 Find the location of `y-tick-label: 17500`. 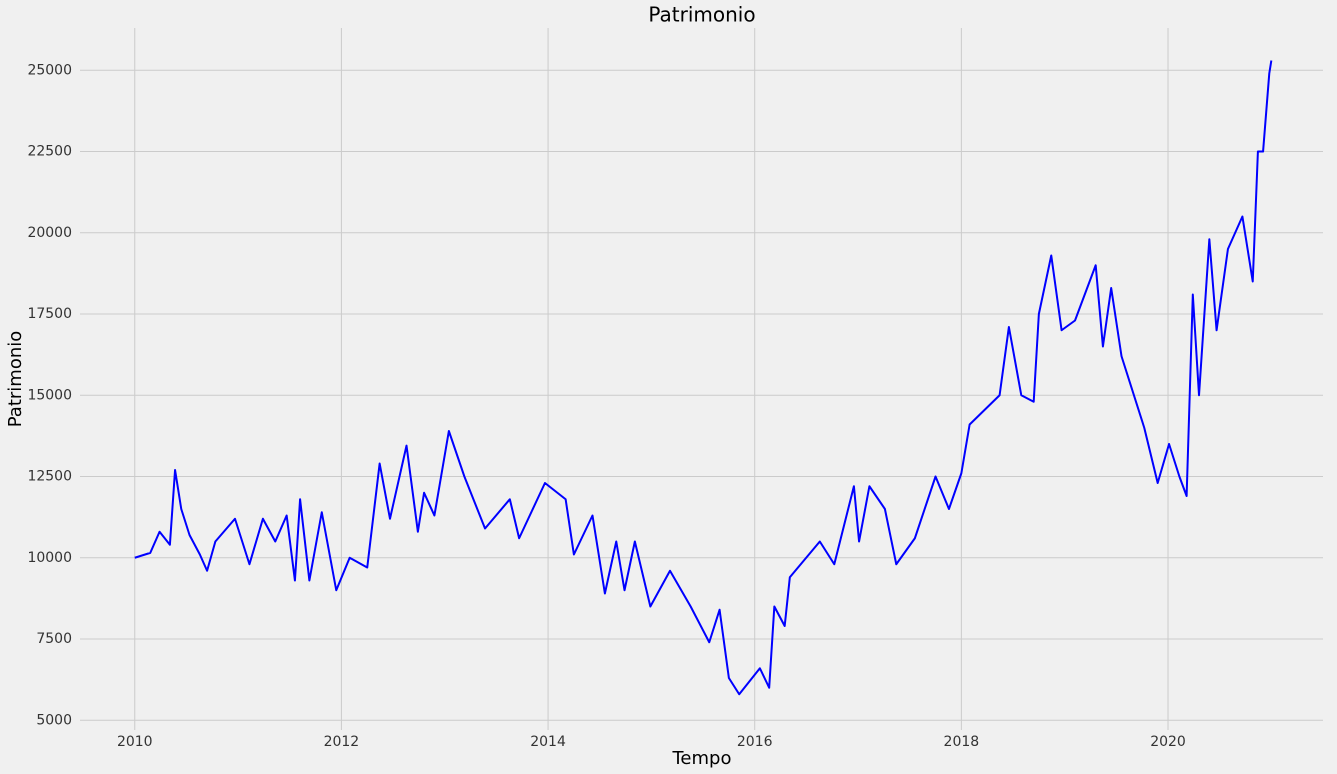

y-tick-label: 17500 is located at coordinates (49, 314).